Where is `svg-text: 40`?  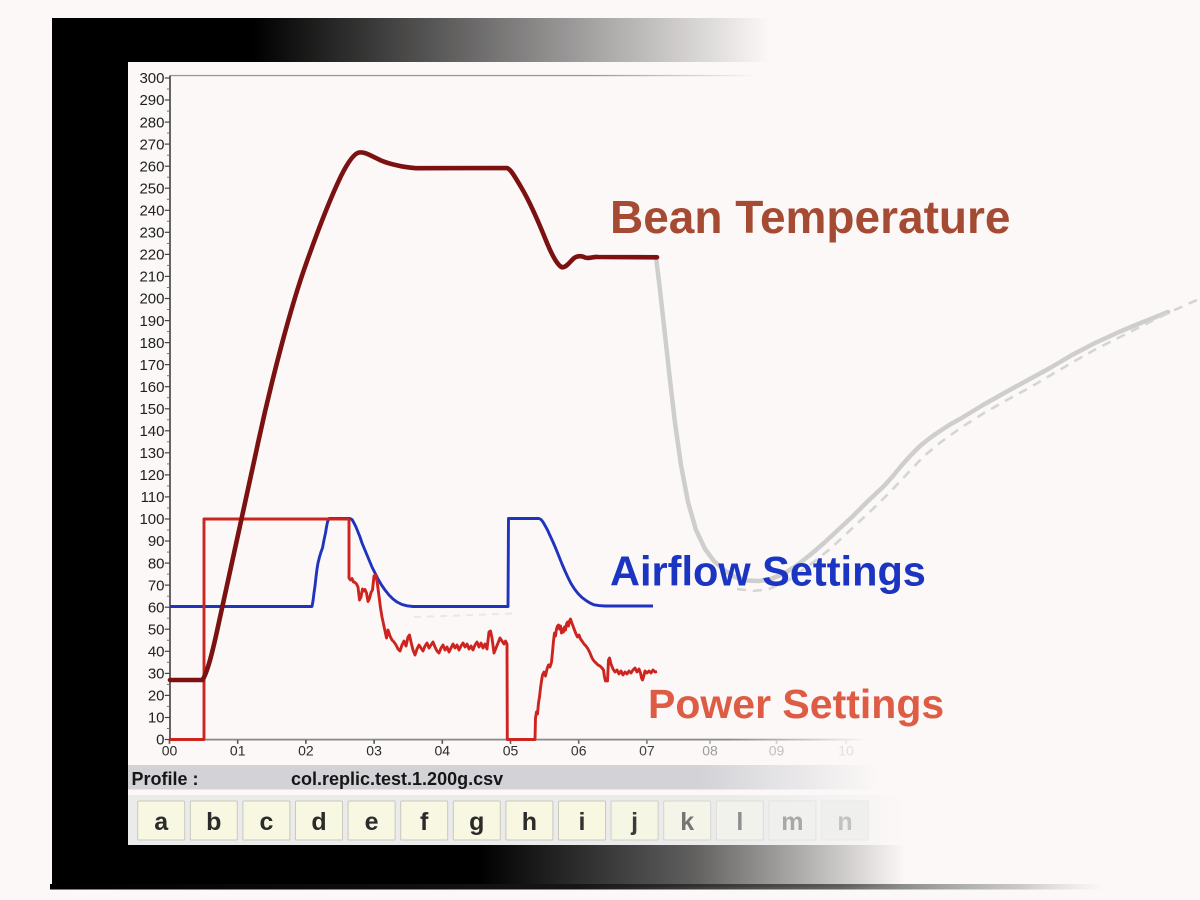 svg-text: 40 is located at coordinates (156, 652).